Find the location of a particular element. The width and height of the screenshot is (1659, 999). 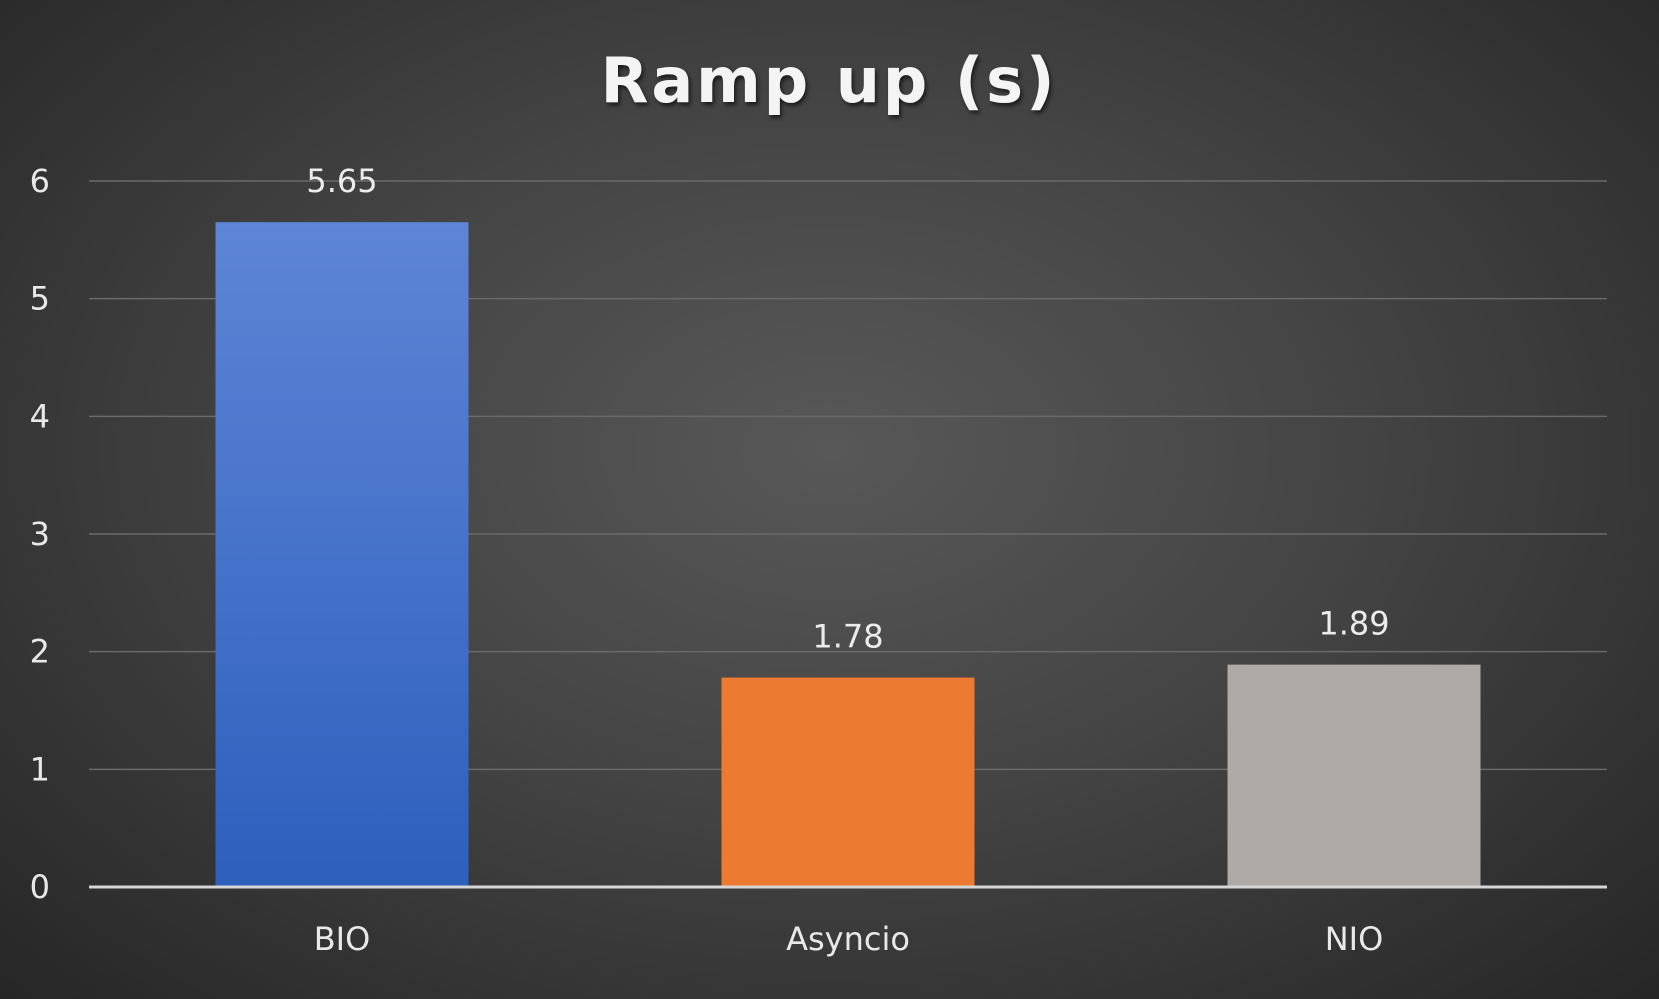

y-tick-label: 1 is located at coordinates (40, 769).